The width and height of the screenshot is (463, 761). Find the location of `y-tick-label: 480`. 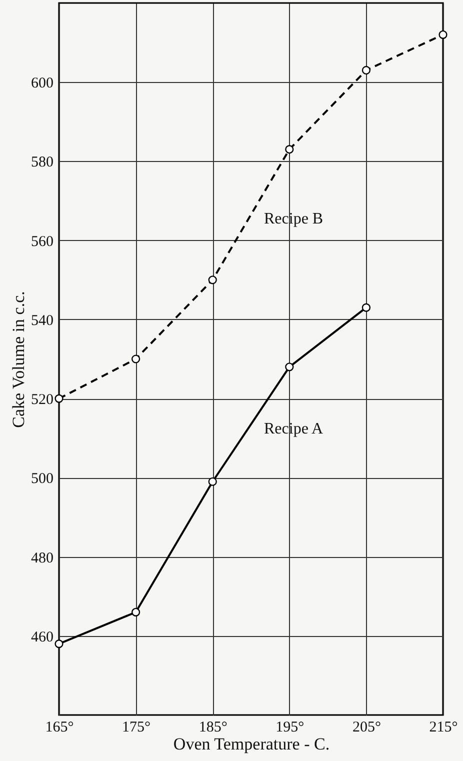

y-tick-label: 480 is located at coordinates (42, 558).